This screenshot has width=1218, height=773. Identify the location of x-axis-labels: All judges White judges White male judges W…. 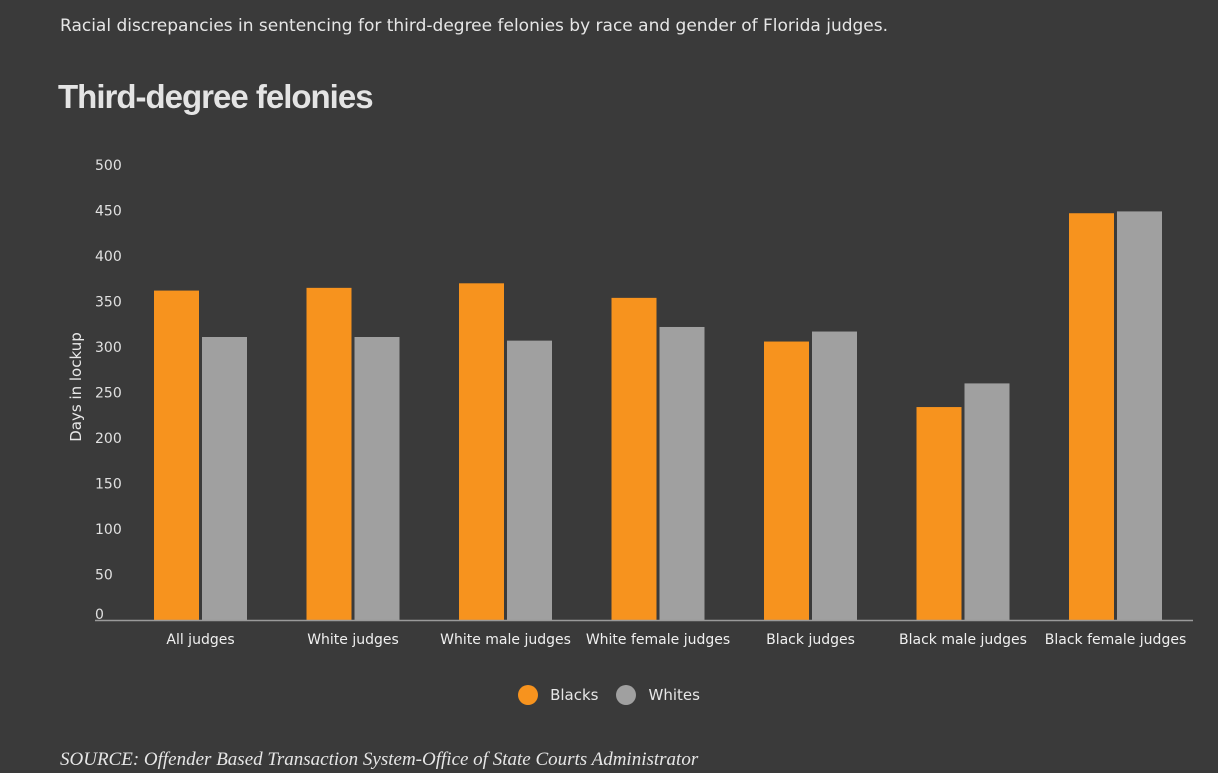
(676, 640).